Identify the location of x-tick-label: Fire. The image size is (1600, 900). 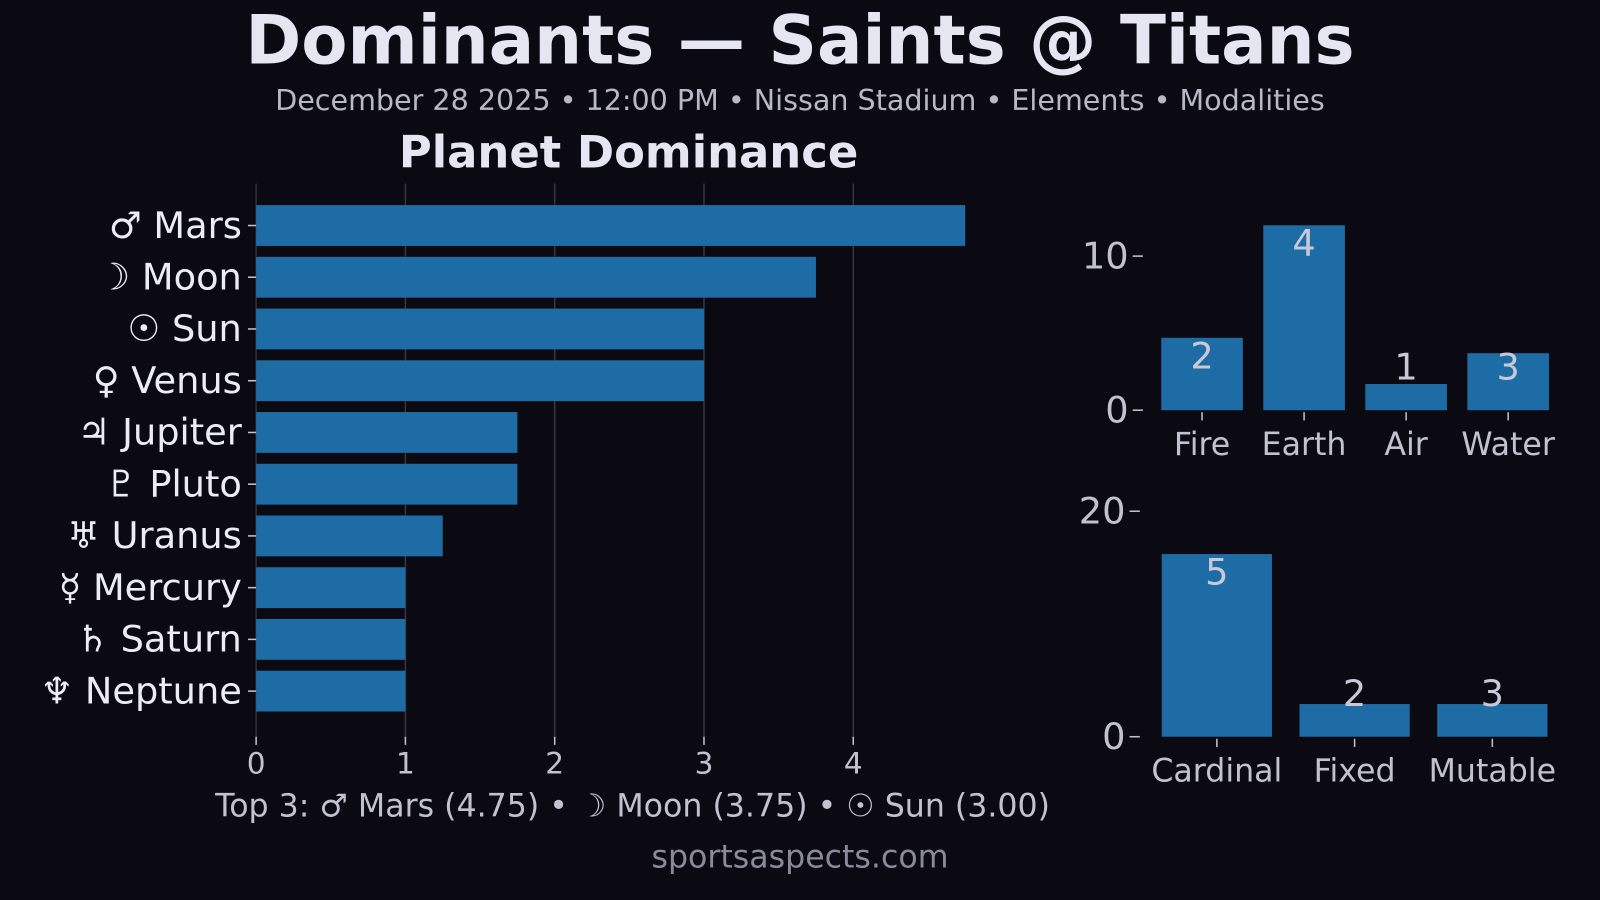
(1202, 445).